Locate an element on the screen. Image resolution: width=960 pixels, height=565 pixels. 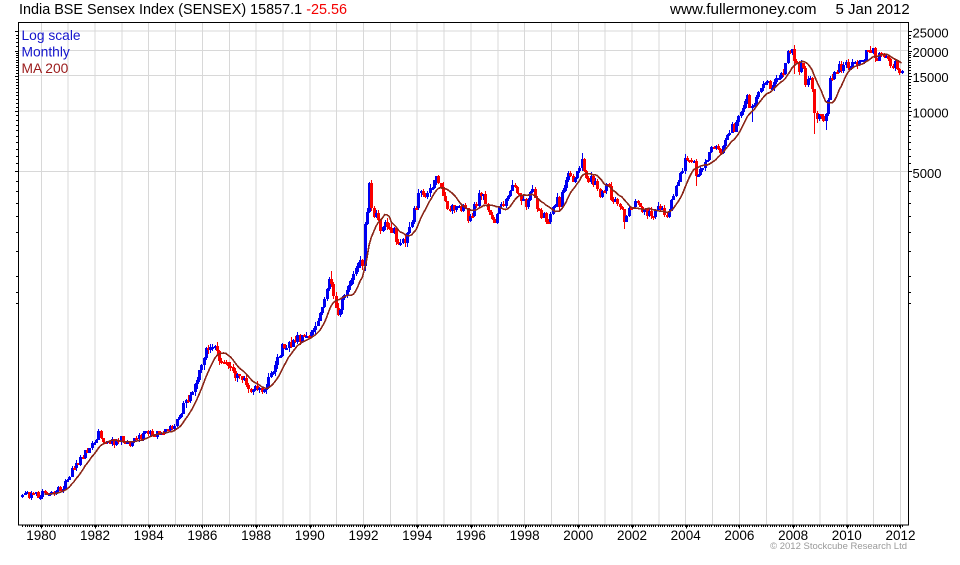
svg-text: 15000 is located at coordinates (931, 77).